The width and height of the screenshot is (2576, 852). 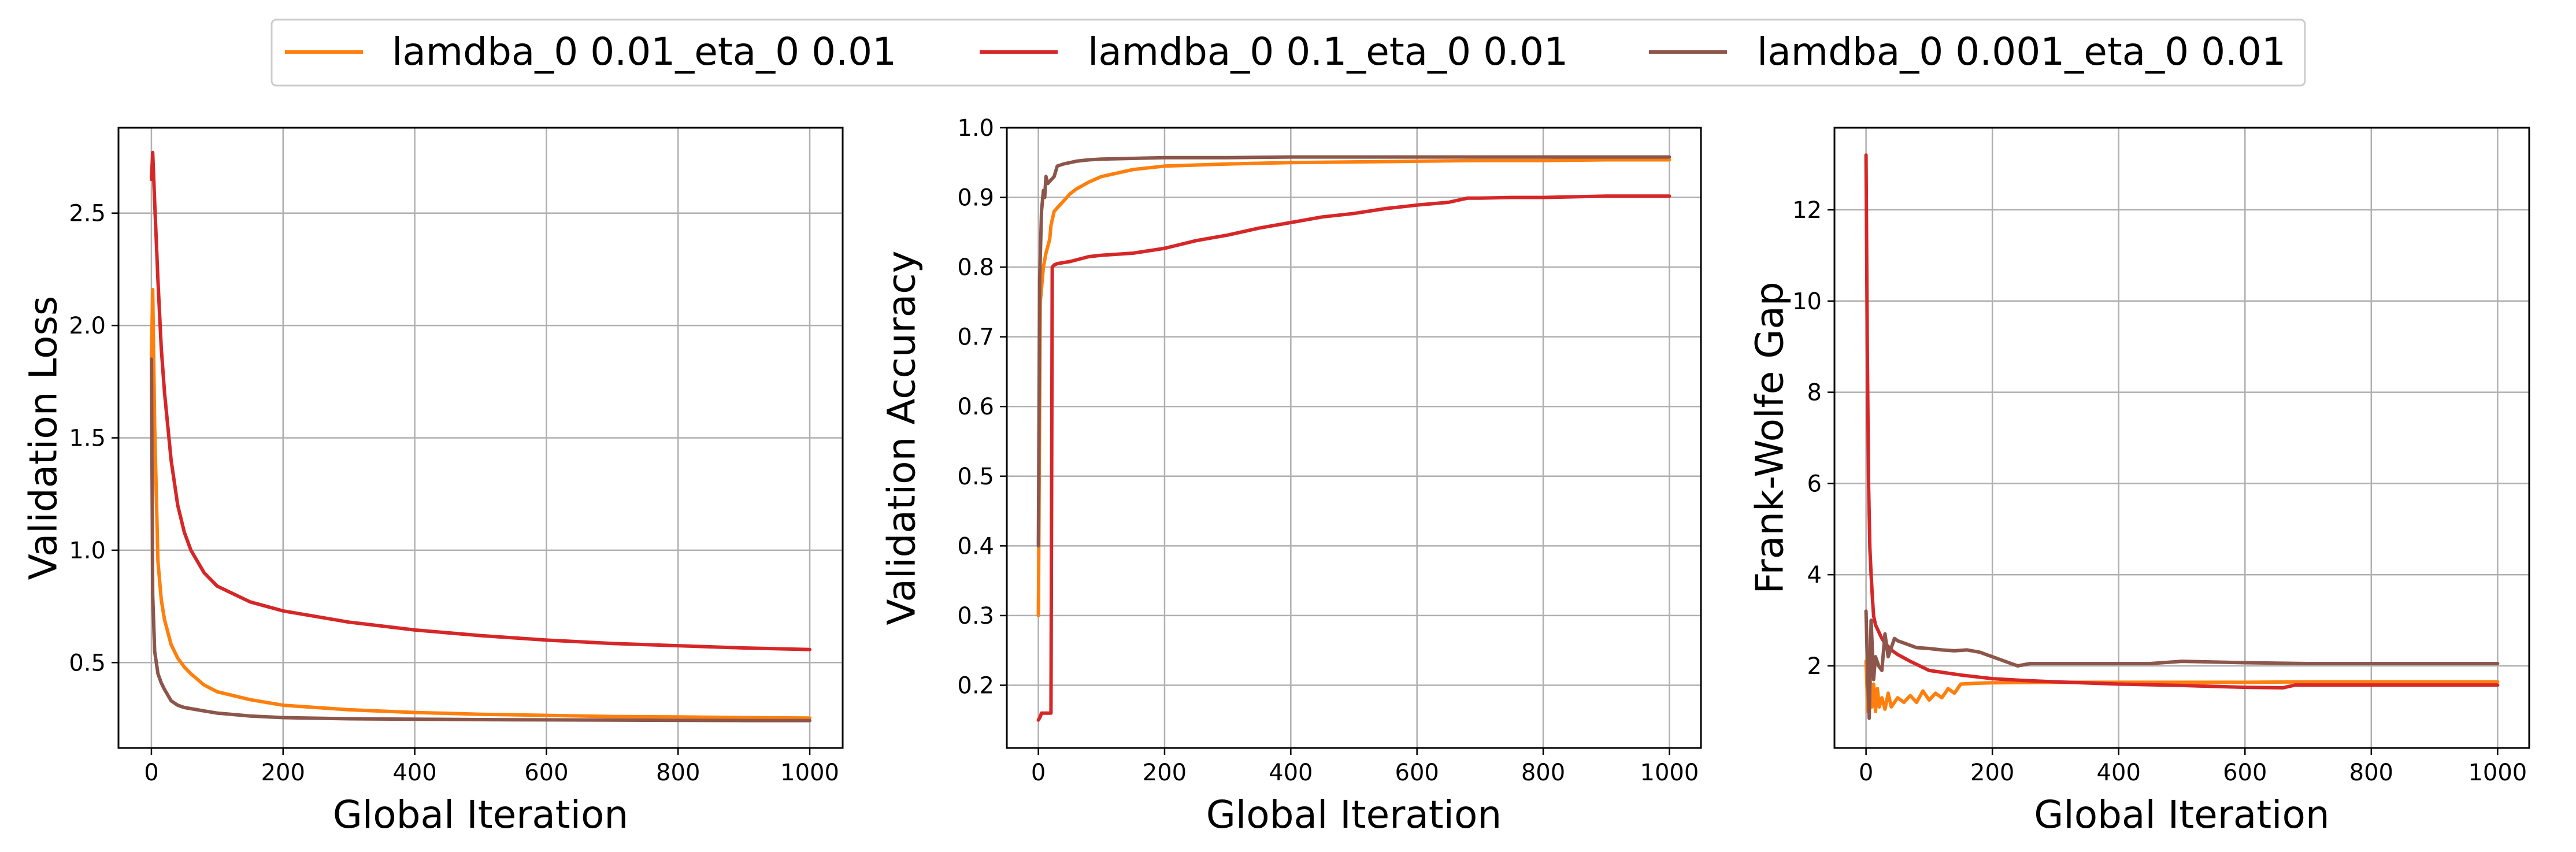 I want to click on y-tick-label: 0.8, so click(x=976, y=267).